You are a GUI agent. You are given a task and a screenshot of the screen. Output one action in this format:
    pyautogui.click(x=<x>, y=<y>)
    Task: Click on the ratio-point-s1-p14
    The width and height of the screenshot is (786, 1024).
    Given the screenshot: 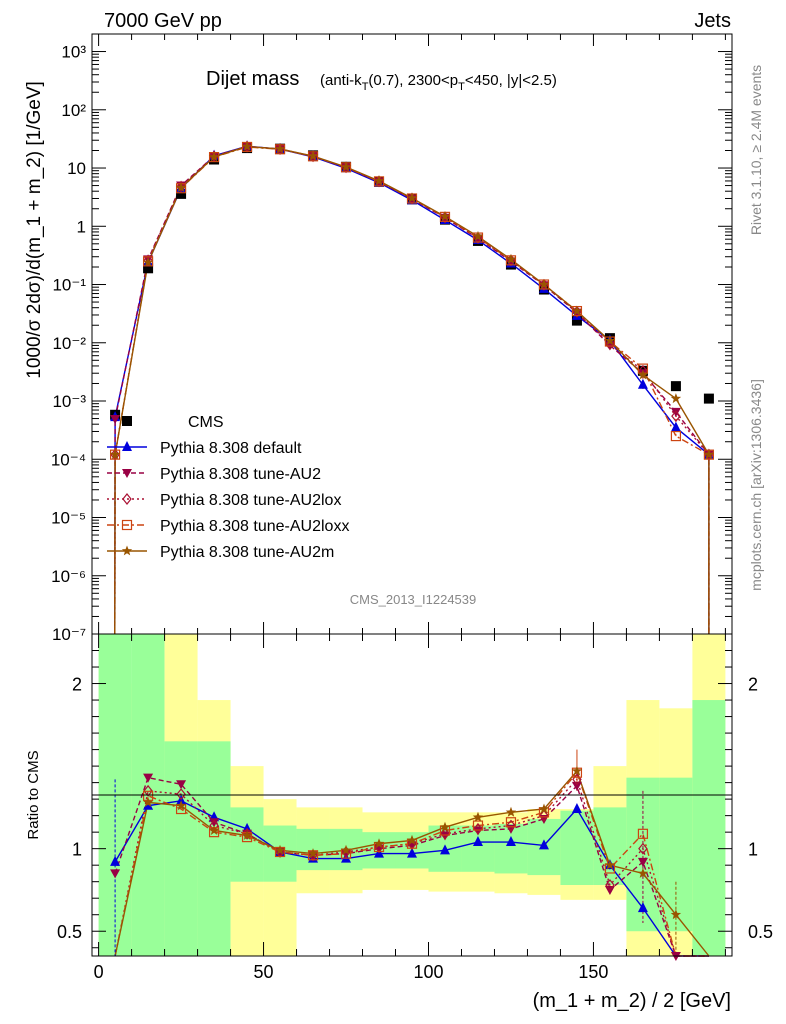 What is the action you would take?
    pyautogui.click(x=576, y=786)
    